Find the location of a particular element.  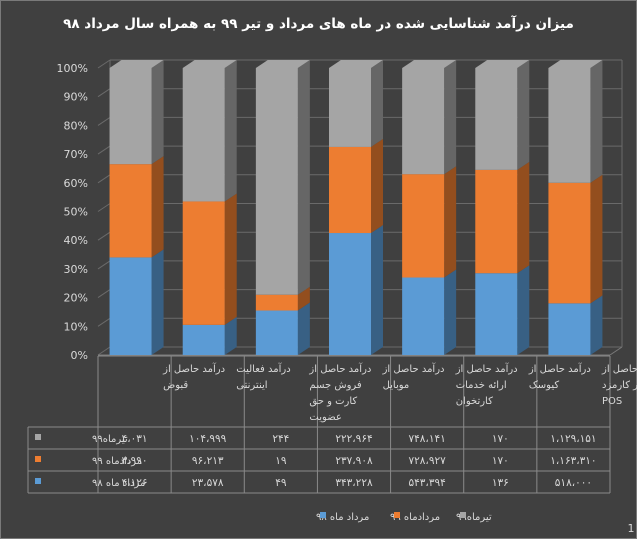

category-label: ارائه خدمات is located at coordinates (481, 385).